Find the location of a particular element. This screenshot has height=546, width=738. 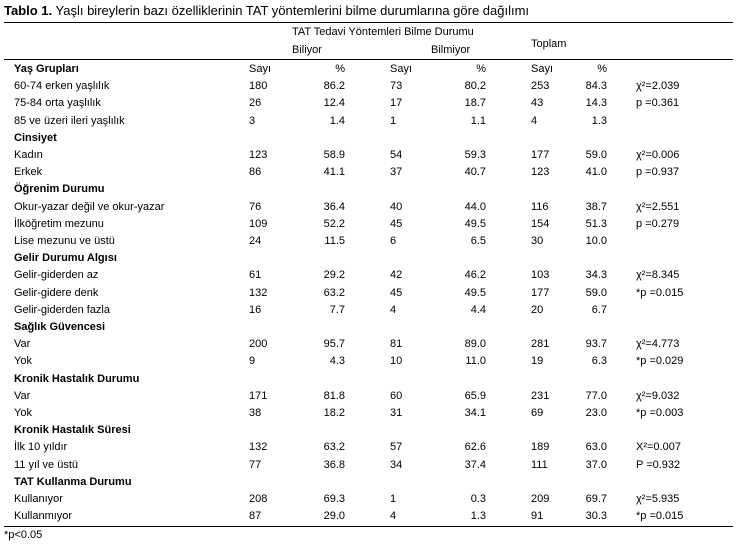

cell-col-6: 41.0 is located at coordinates (596, 172).